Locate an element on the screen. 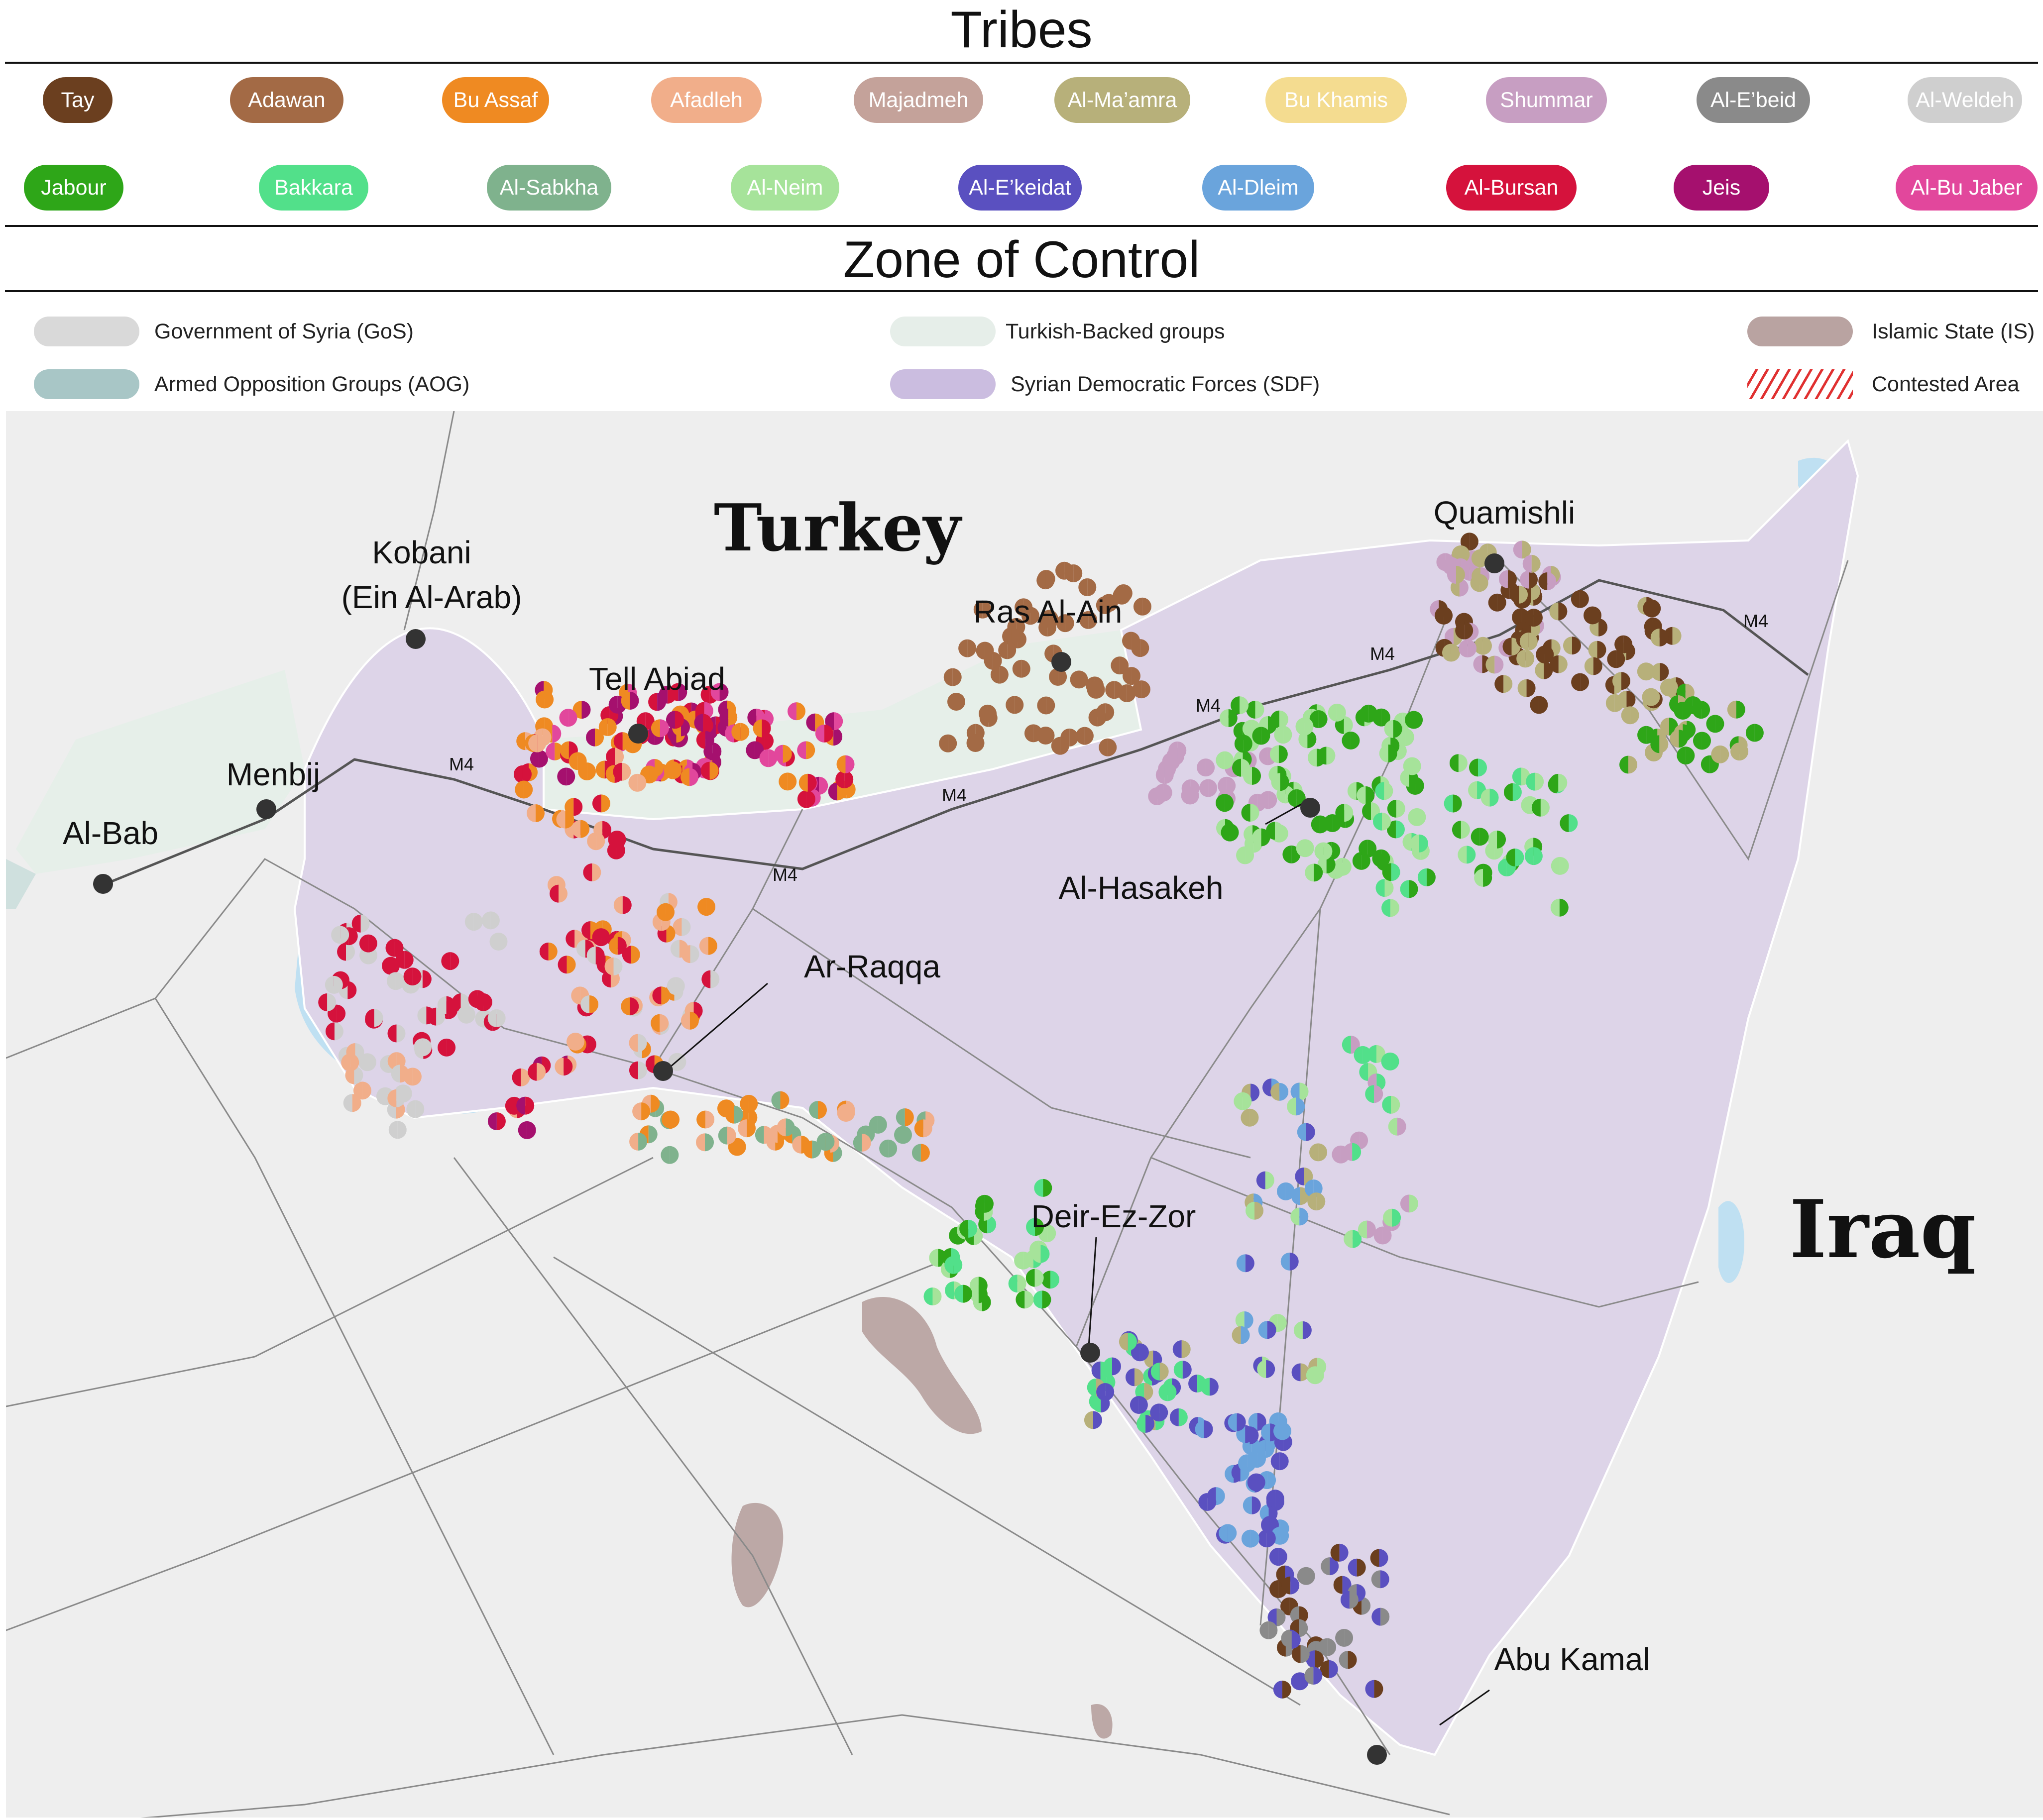 The width and height of the screenshot is (2043, 1820). tribe-pill-al-ebeid: Al-E’beid is located at coordinates (1753, 100).